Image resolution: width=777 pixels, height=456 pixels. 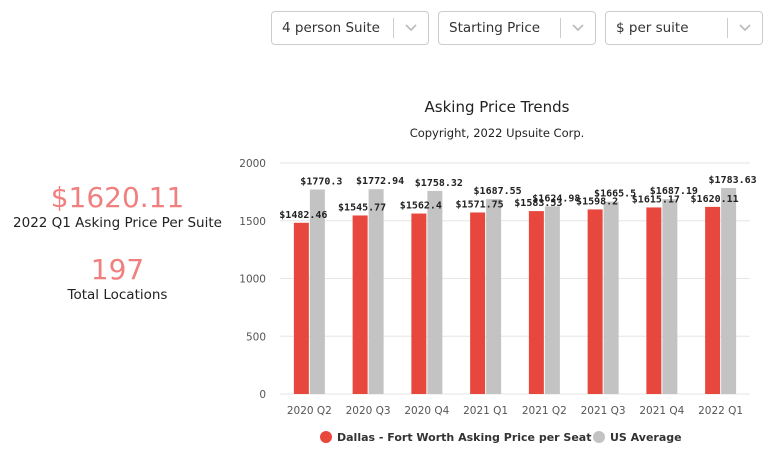 What do you see at coordinates (495, 28) in the screenshot?
I see `metric-value: Starting Price` at bounding box center [495, 28].